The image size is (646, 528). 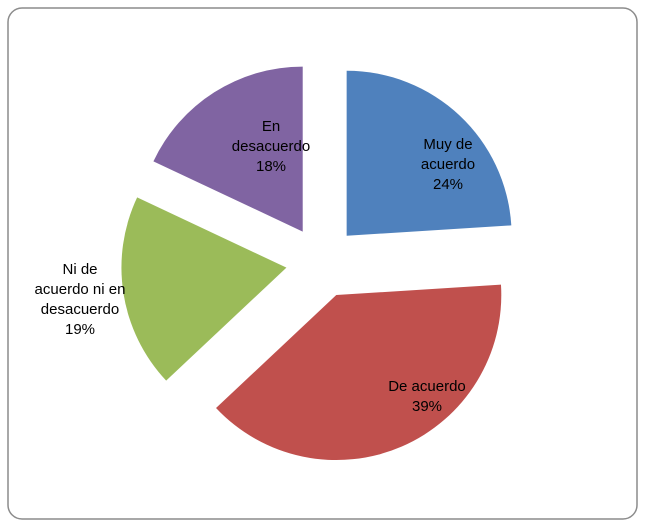 What do you see at coordinates (80, 329) in the screenshot?
I see `slice-value: 19%` at bounding box center [80, 329].